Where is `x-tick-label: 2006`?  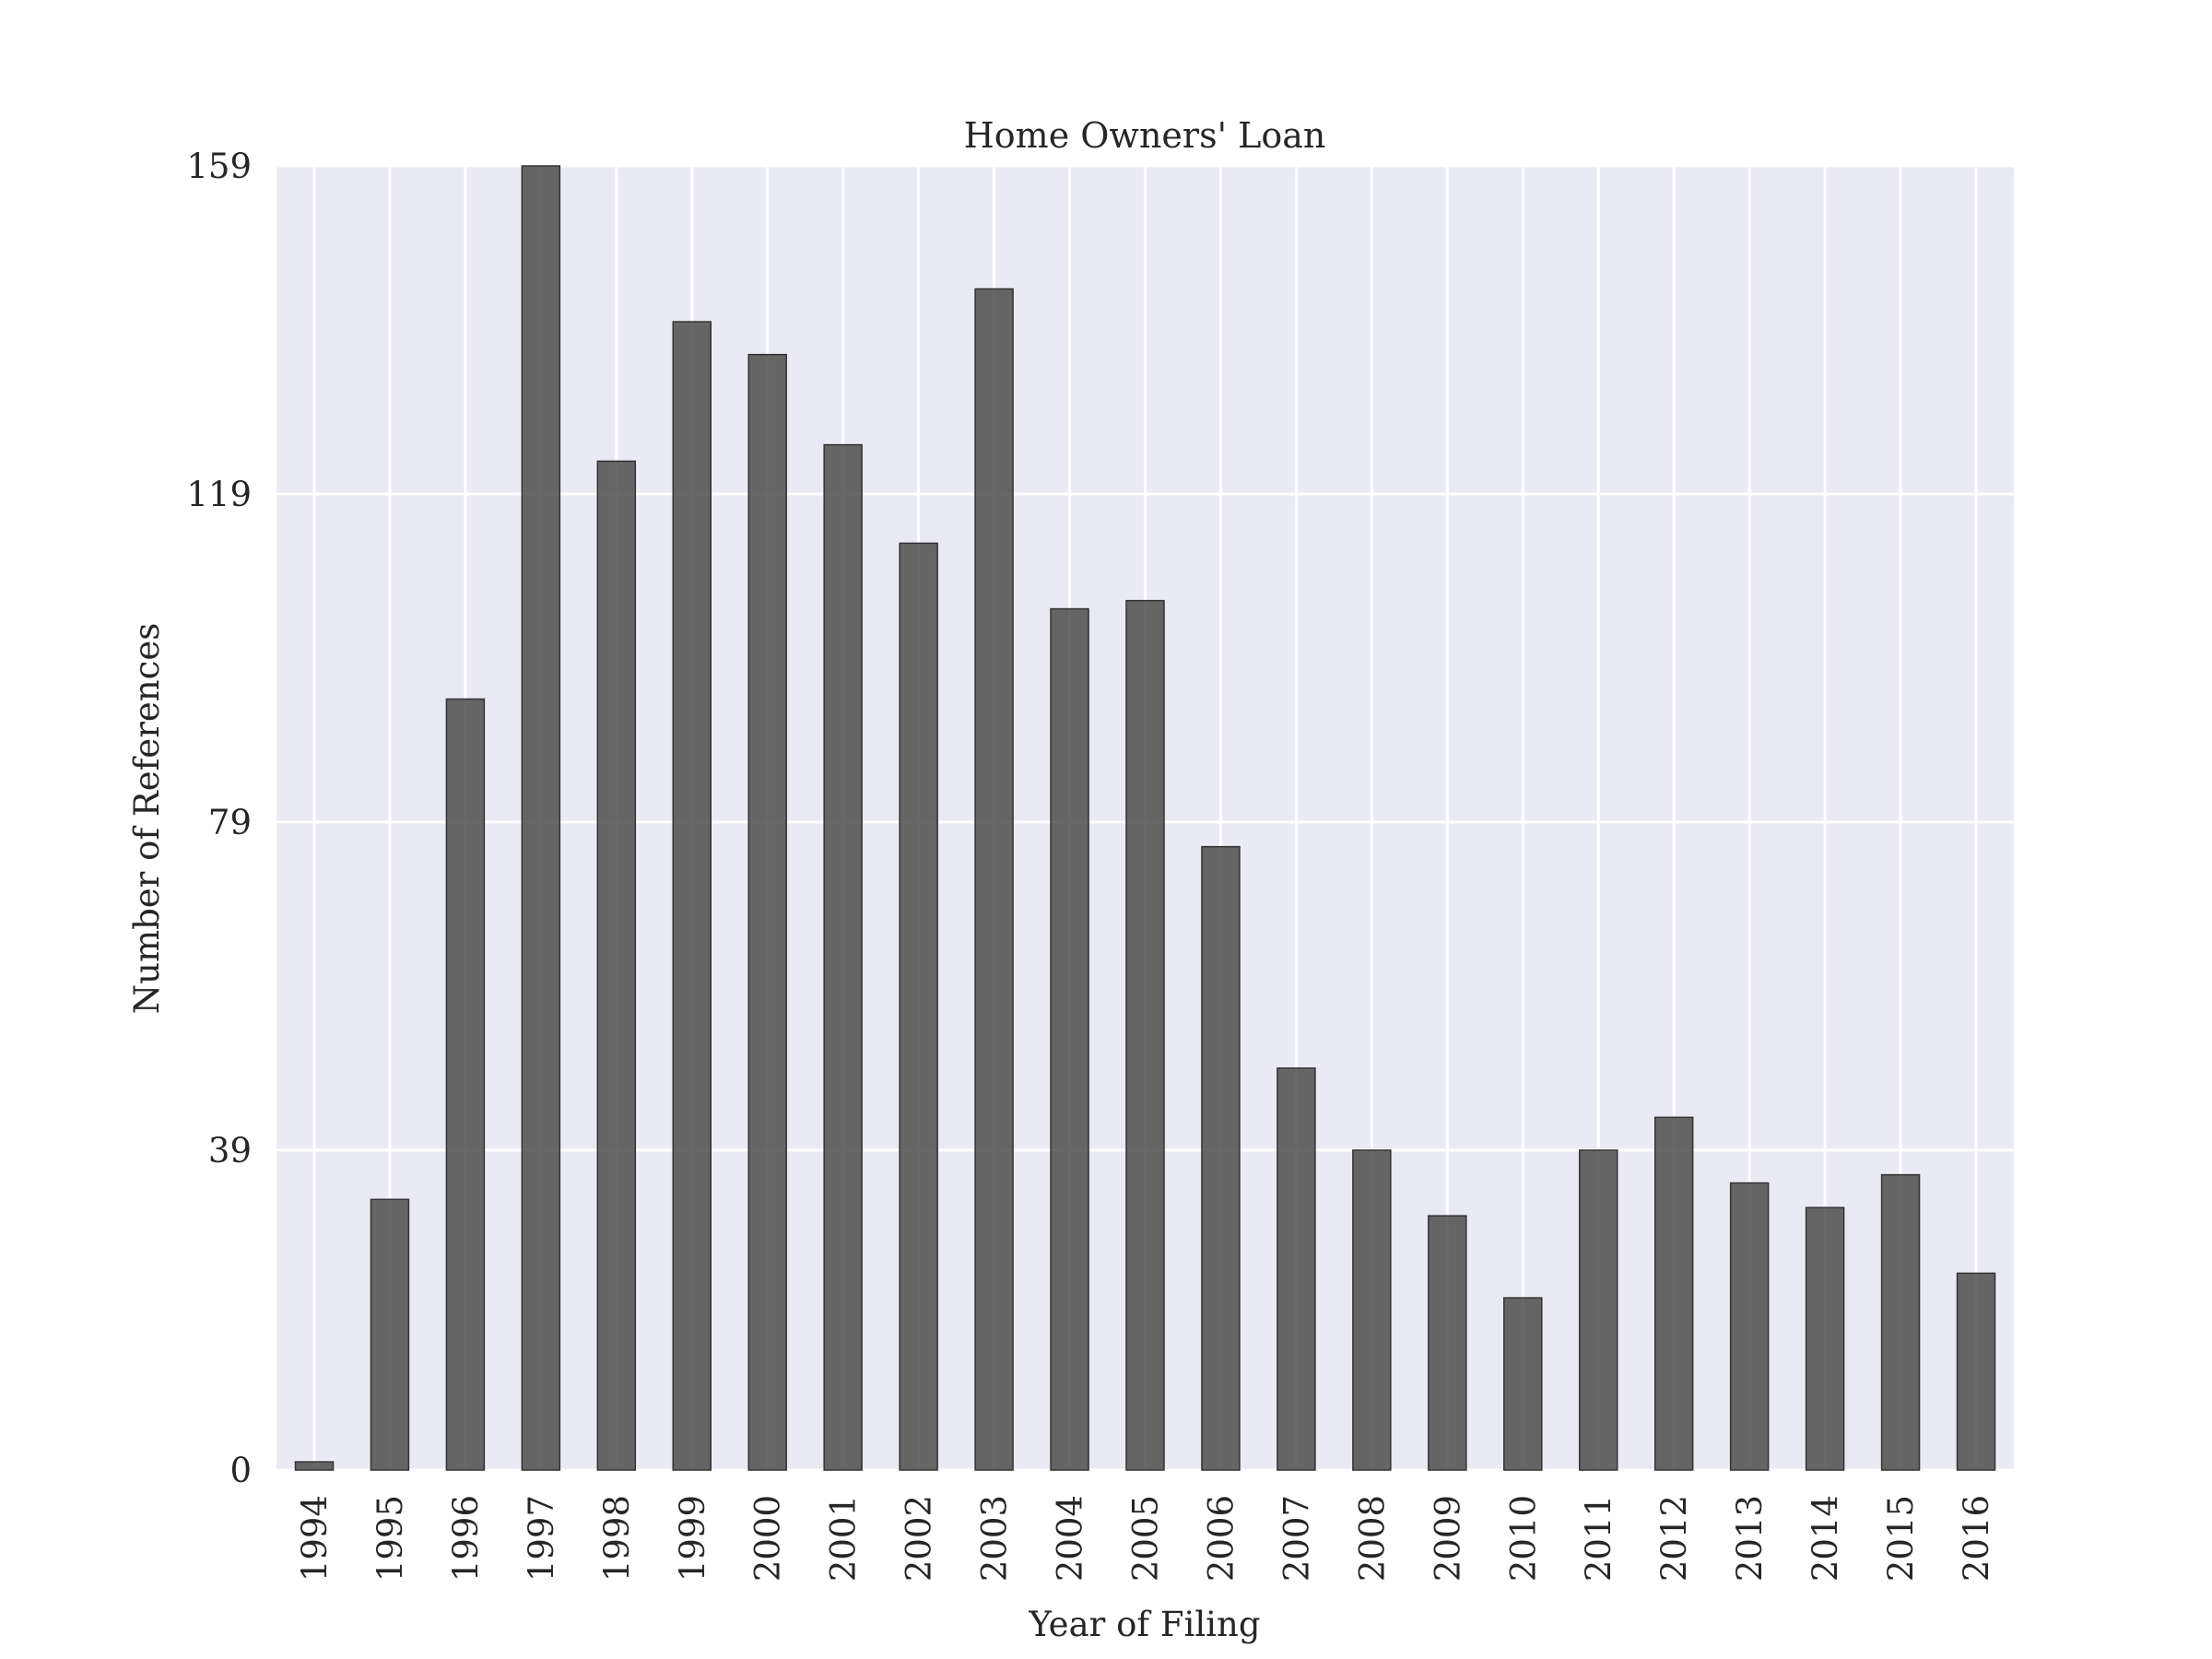 x-tick-label: 2006 is located at coordinates (1221, 1538).